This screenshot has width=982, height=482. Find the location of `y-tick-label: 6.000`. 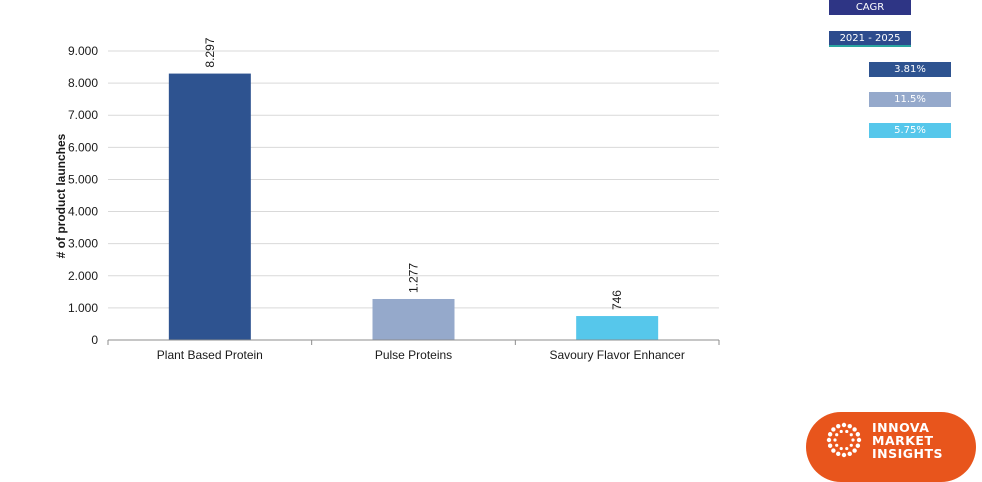

y-tick-label: 6.000 is located at coordinates (83, 147).